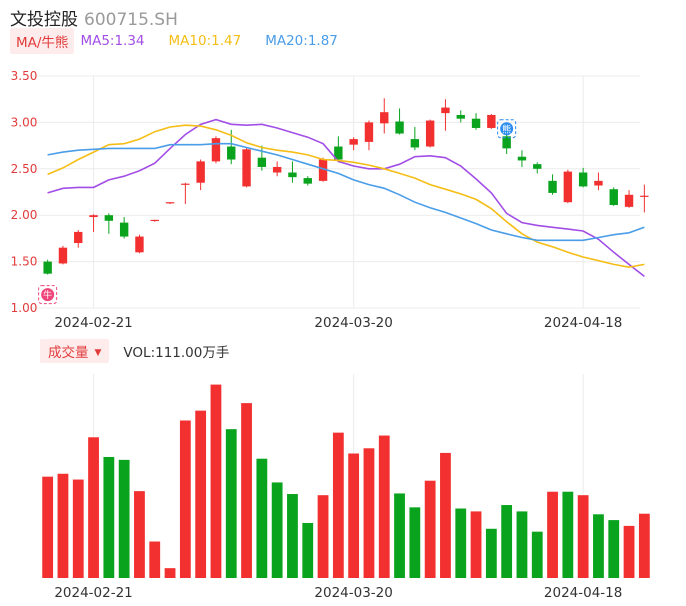 This screenshot has height=606, width=686. What do you see at coordinates (24, 169) in the screenshot?
I see `y-tick-label: 2.50` at bounding box center [24, 169].